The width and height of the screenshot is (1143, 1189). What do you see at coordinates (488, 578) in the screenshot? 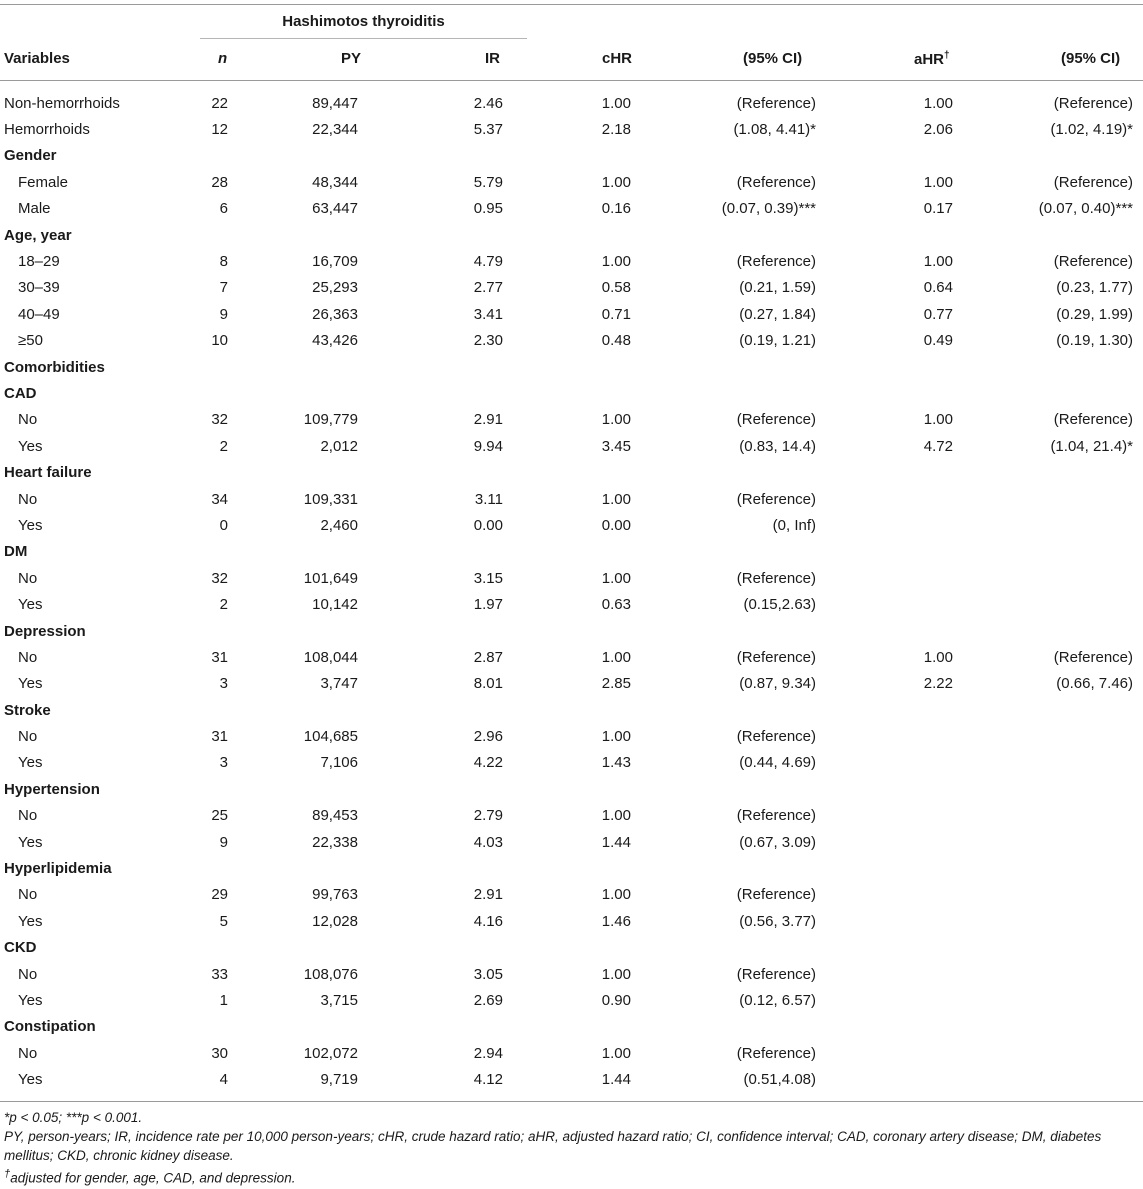
I see `cell-ir: 3.15` at bounding box center [488, 578].